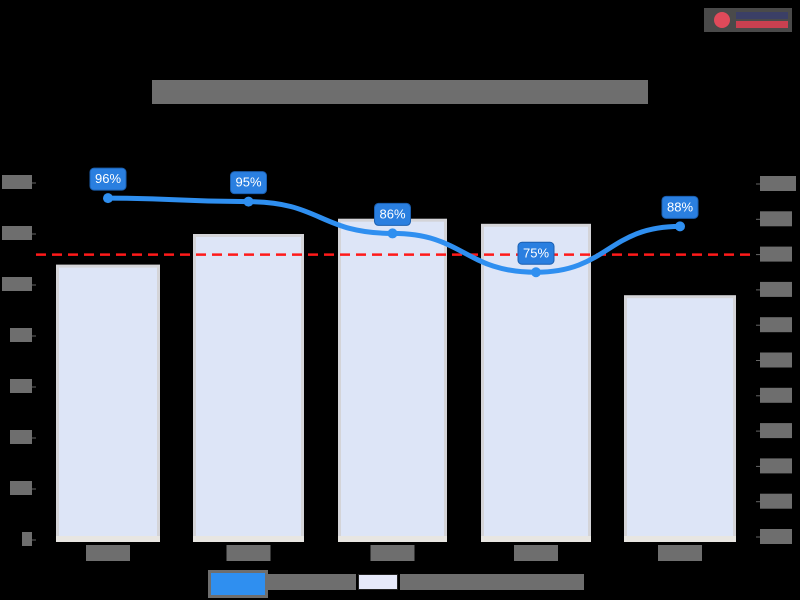 This screenshot has height=600, width=800. What do you see at coordinates (492, 582) in the screenshot?
I see `legend-bar-label: Redacted bar series label` at bounding box center [492, 582].